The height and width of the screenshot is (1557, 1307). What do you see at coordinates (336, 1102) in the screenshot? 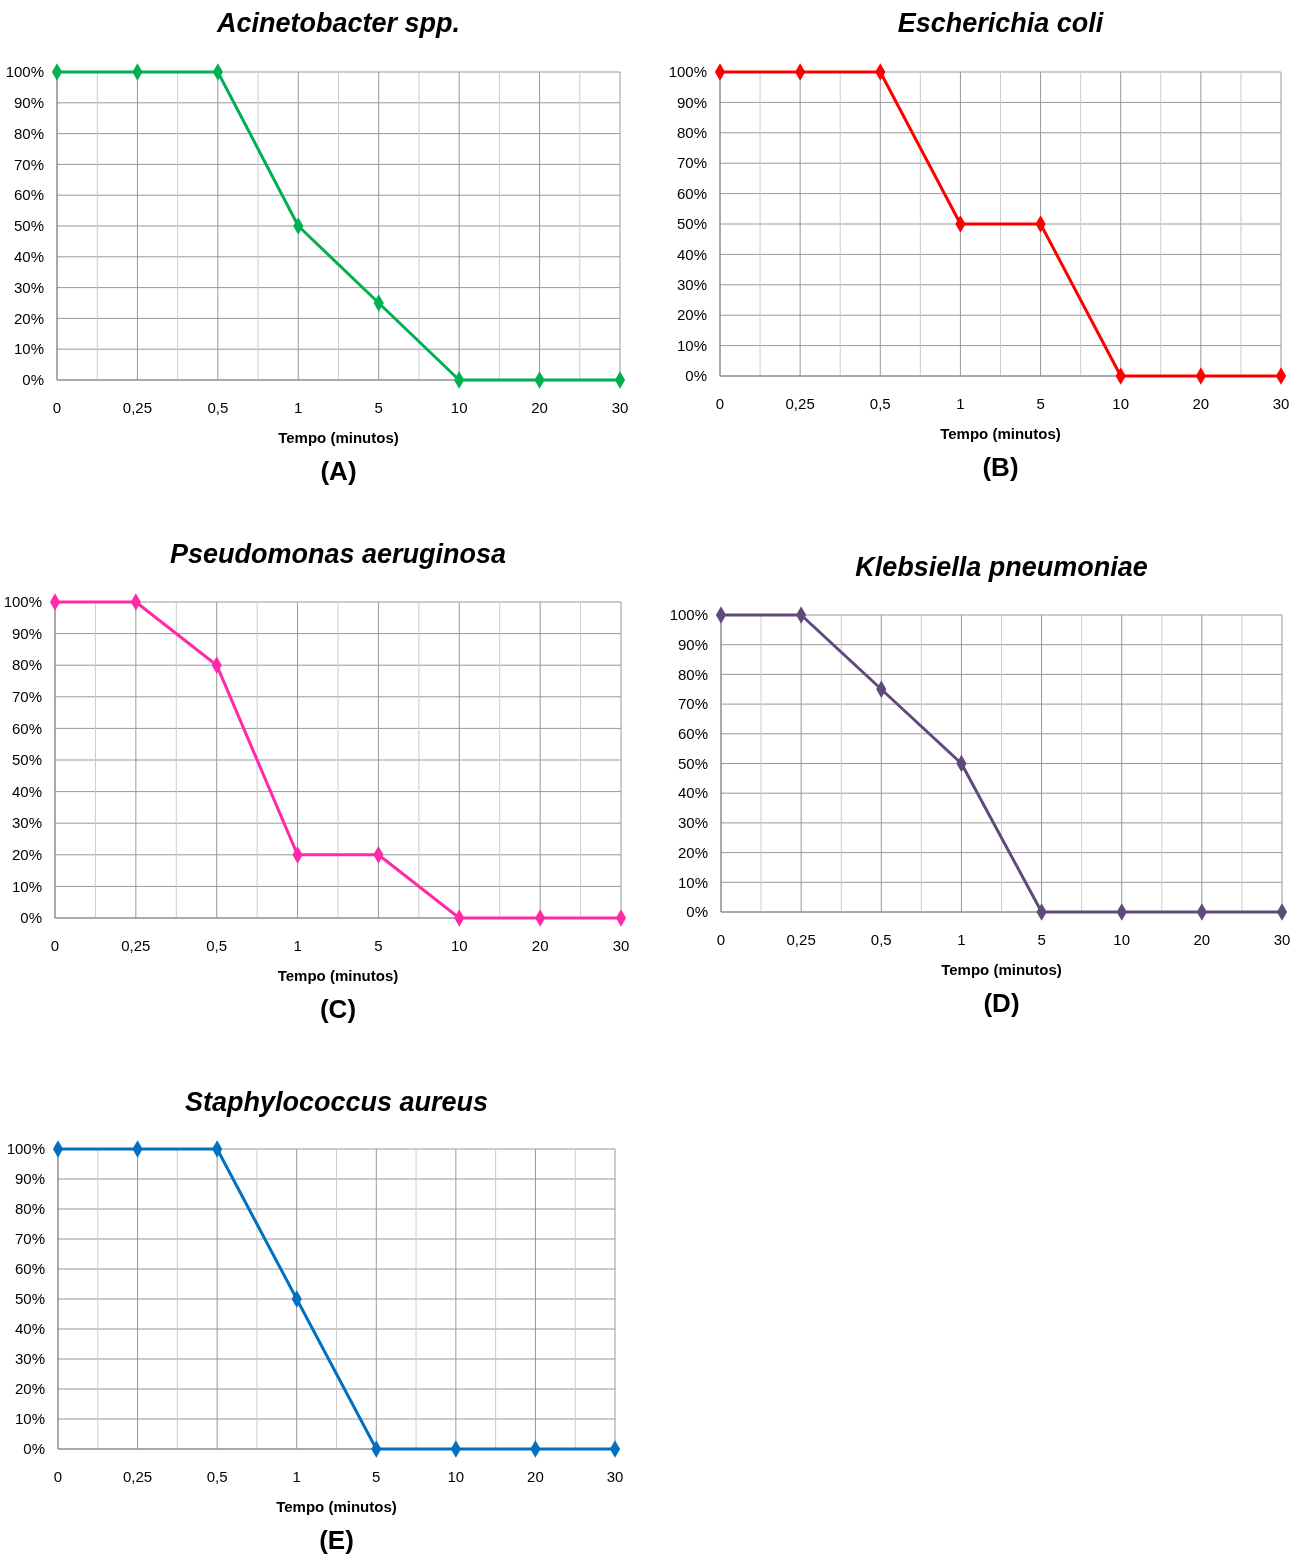
I see `chart-title: Staphylococcus aureus` at bounding box center [336, 1102].